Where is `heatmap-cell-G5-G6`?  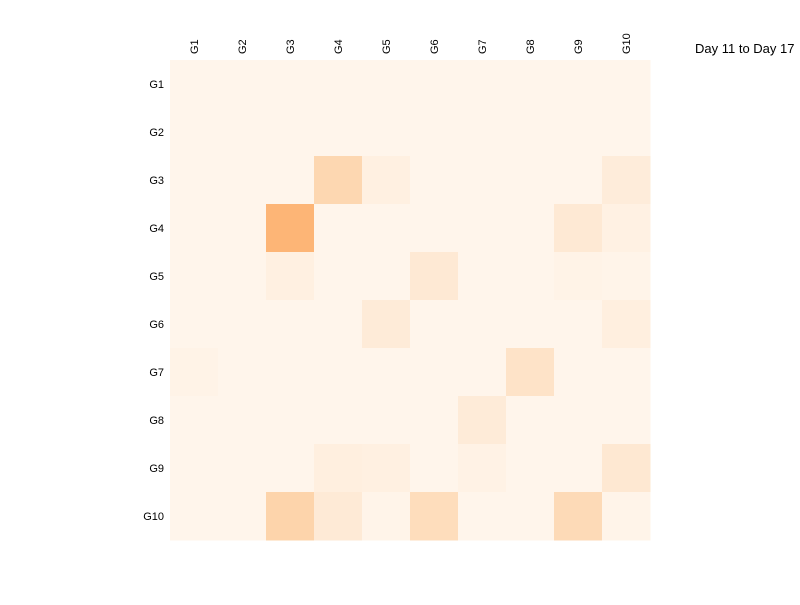
heatmap-cell-G5-G6 is located at coordinates (434, 276).